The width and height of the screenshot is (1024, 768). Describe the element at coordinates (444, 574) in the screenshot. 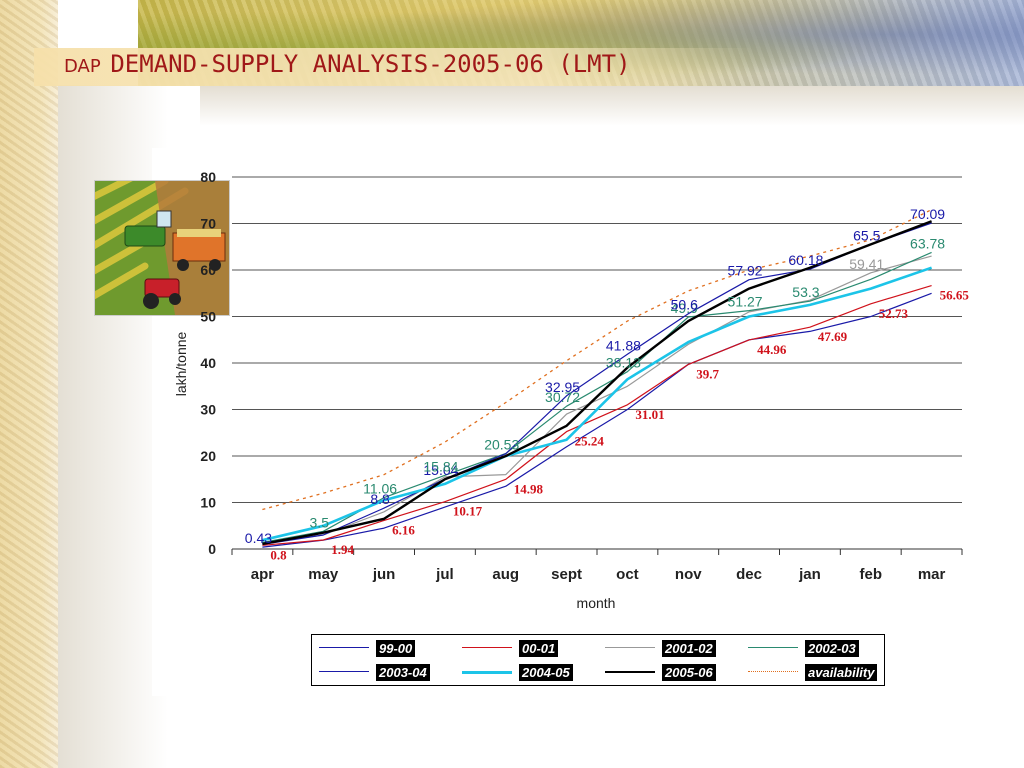

I see `x-tick-label: jul` at that location.